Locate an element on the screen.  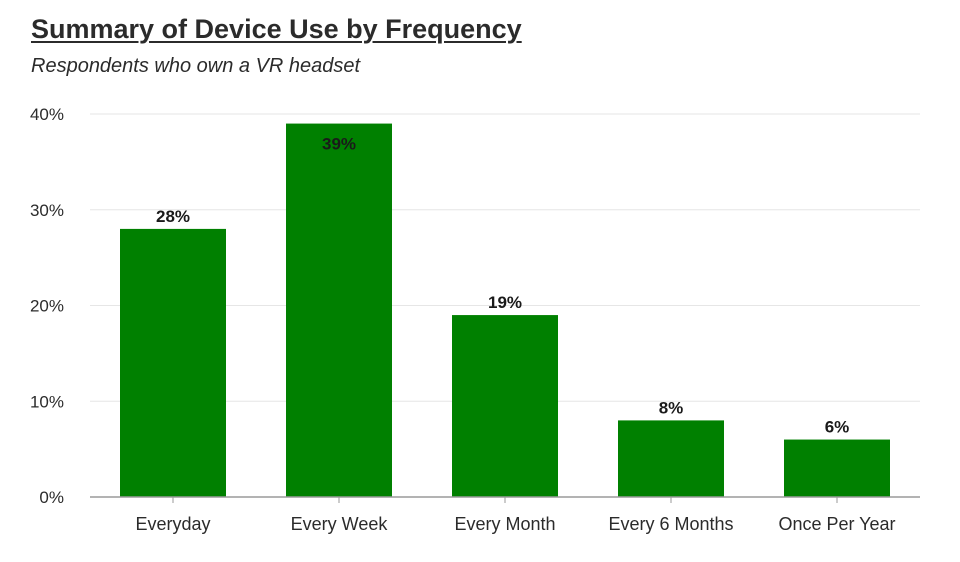
y-tick-label: 0% is located at coordinates (51, 497).